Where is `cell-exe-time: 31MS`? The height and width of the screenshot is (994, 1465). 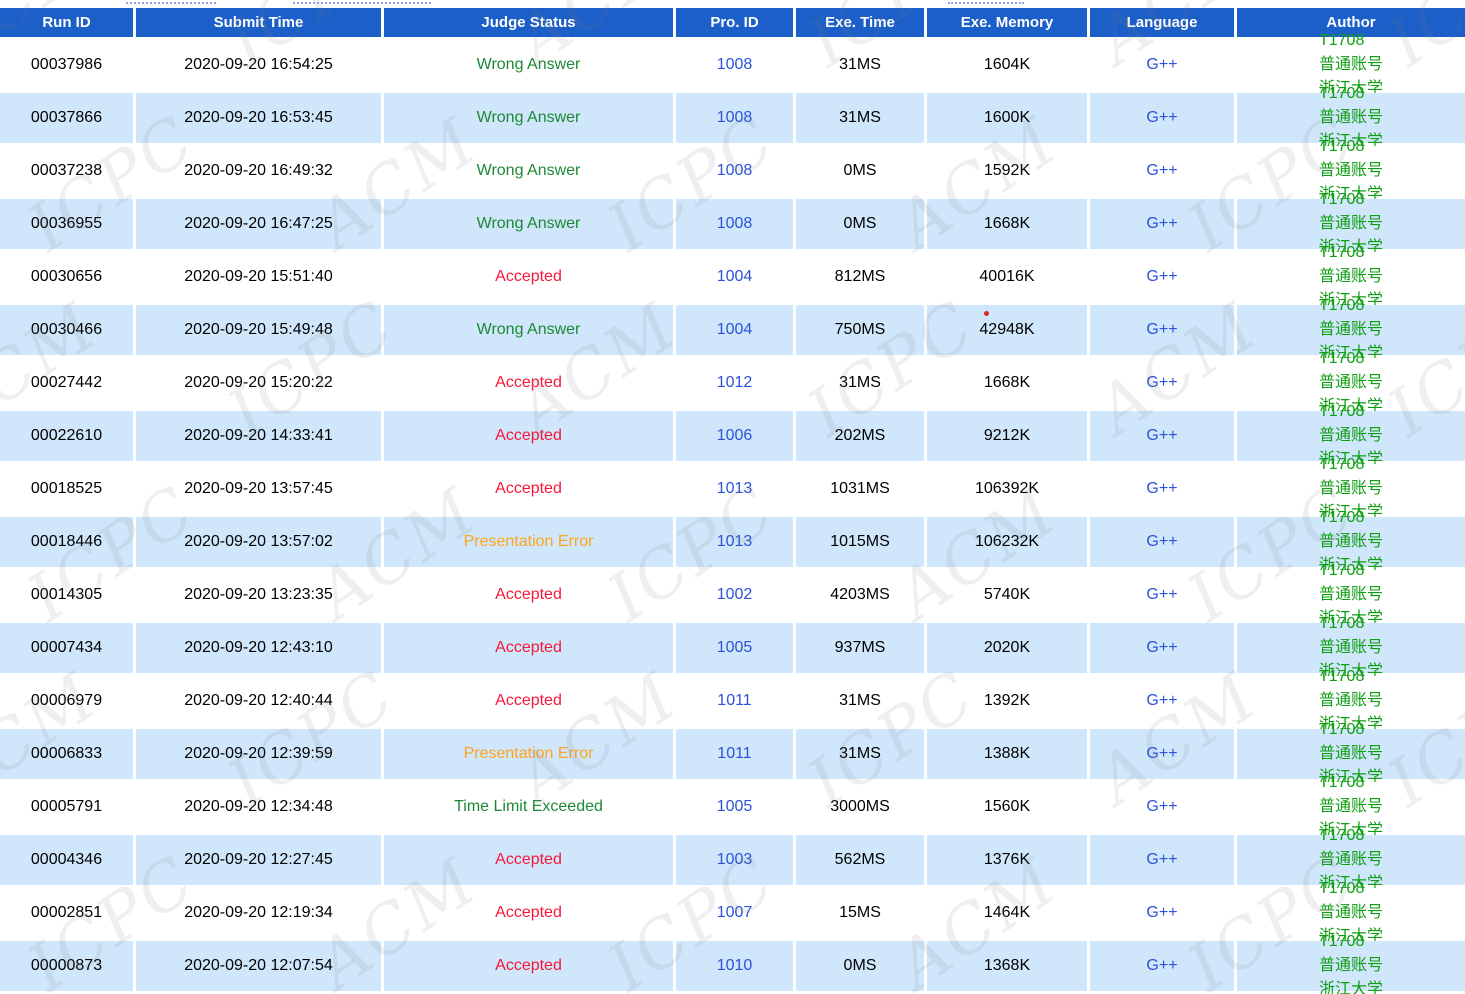 cell-exe-time: 31MS is located at coordinates (860, 118).